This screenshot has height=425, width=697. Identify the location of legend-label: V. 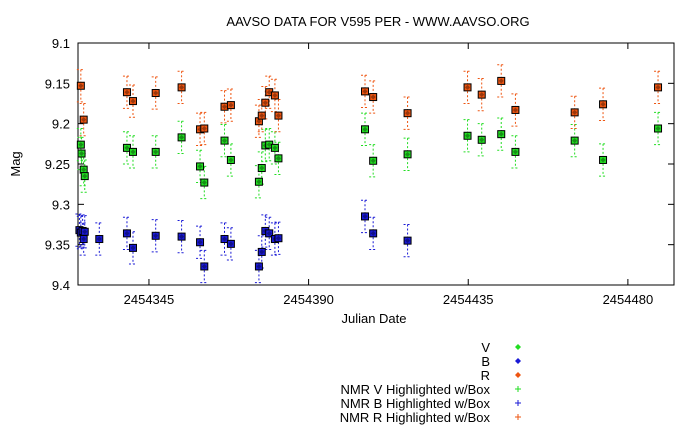
(485, 347).